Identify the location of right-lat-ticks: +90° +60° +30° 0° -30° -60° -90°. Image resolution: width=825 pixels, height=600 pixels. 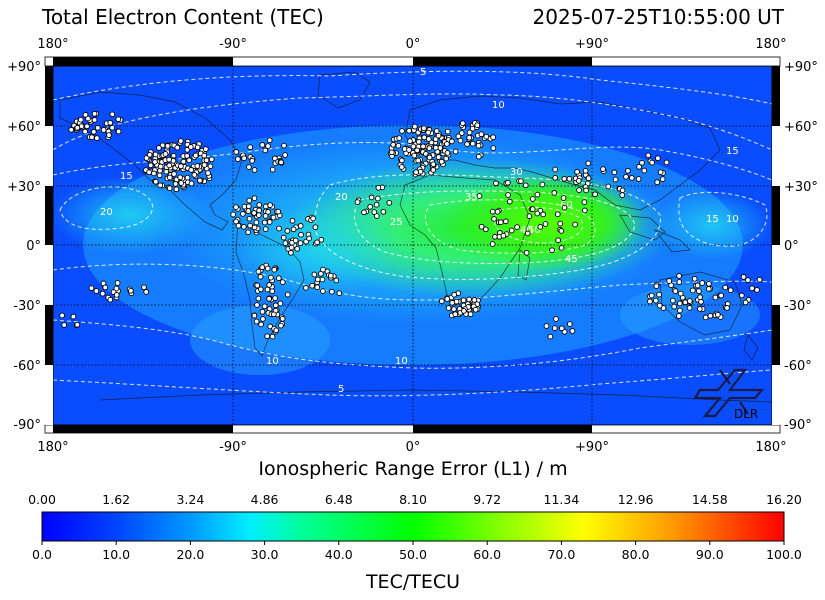
(801, 246).